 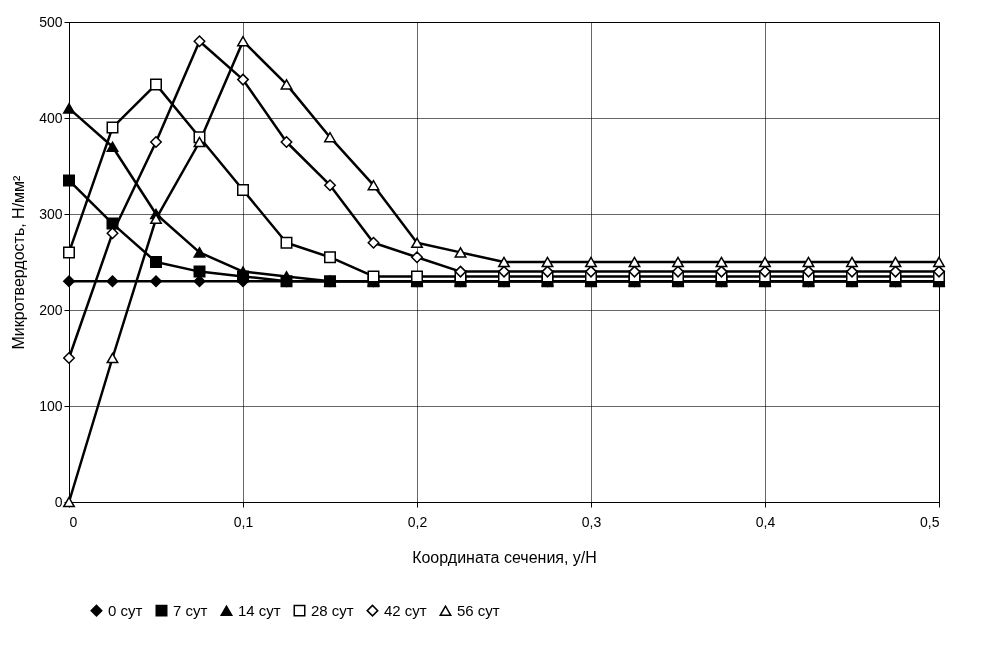 I want to click on legend-label: 42 сут, so click(x=405, y=610).